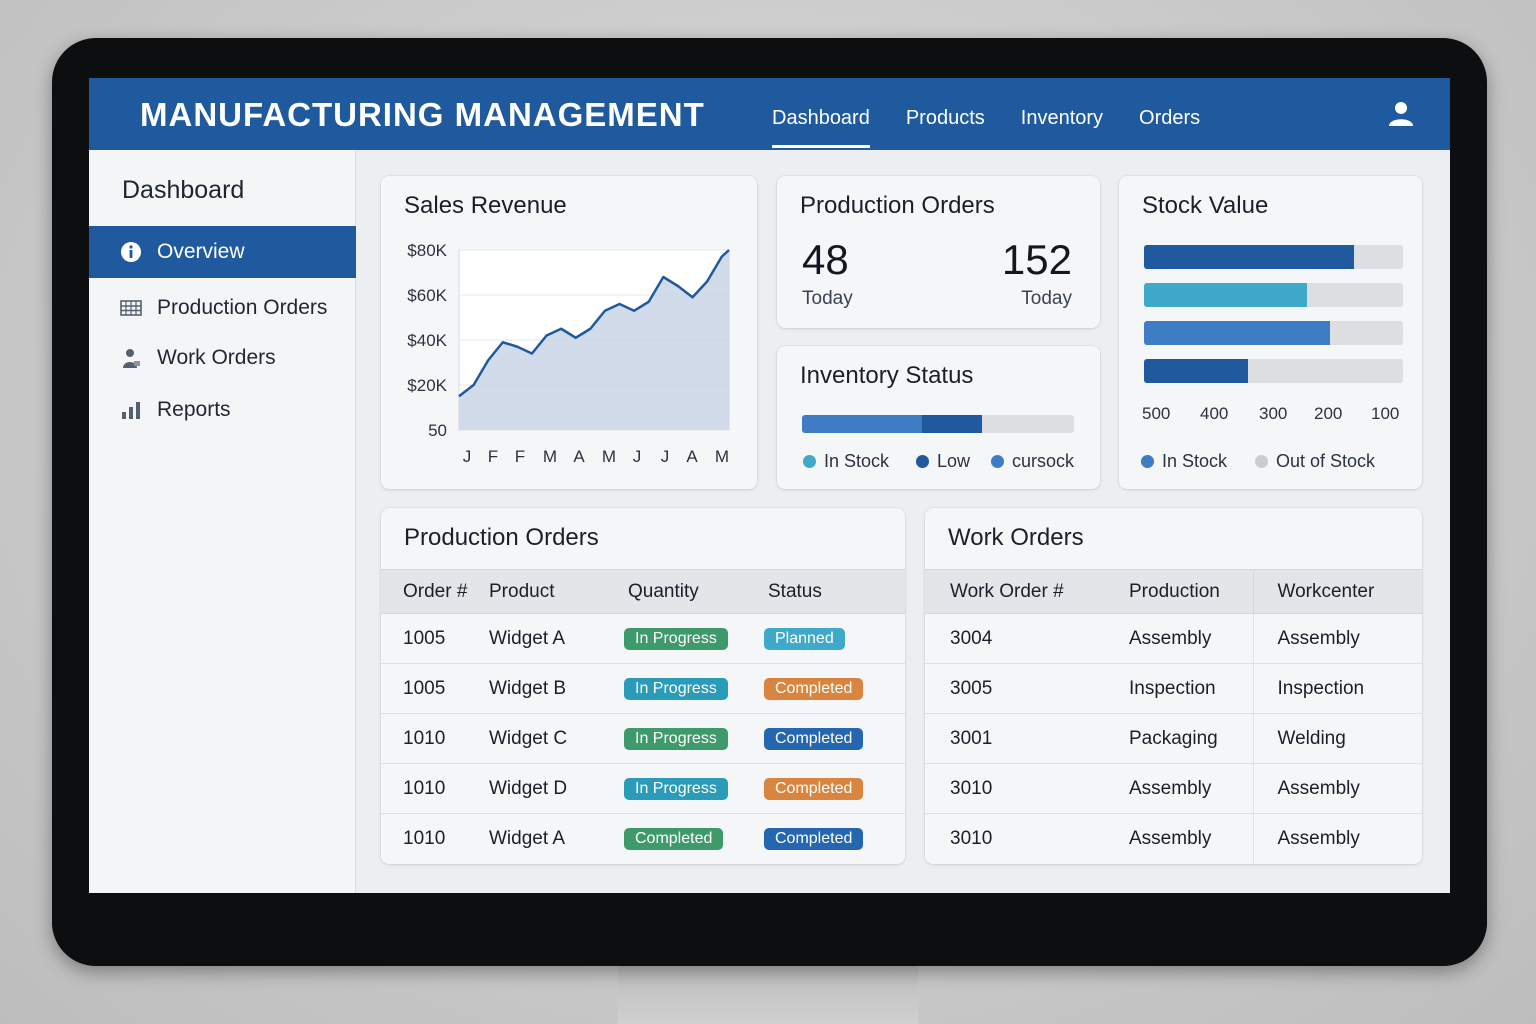 The image size is (1536, 1024). What do you see at coordinates (643, 638) in the screenshot?
I see `table-row: 1005 Widget A In Progress Planned` at bounding box center [643, 638].